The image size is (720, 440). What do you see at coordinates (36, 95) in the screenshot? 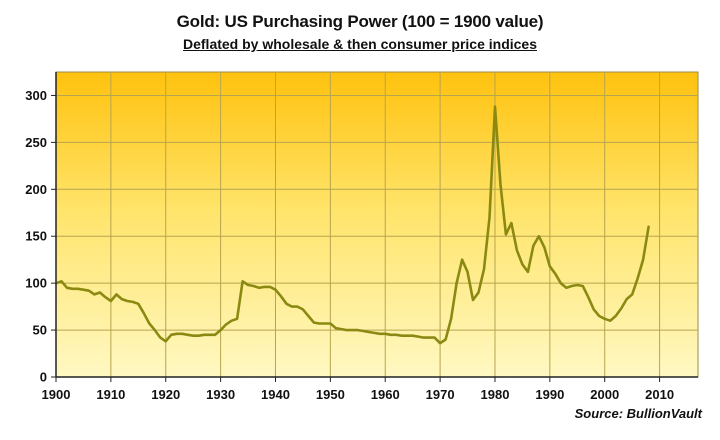
I see `y-tick-label: 300` at bounding box center [36, 95].